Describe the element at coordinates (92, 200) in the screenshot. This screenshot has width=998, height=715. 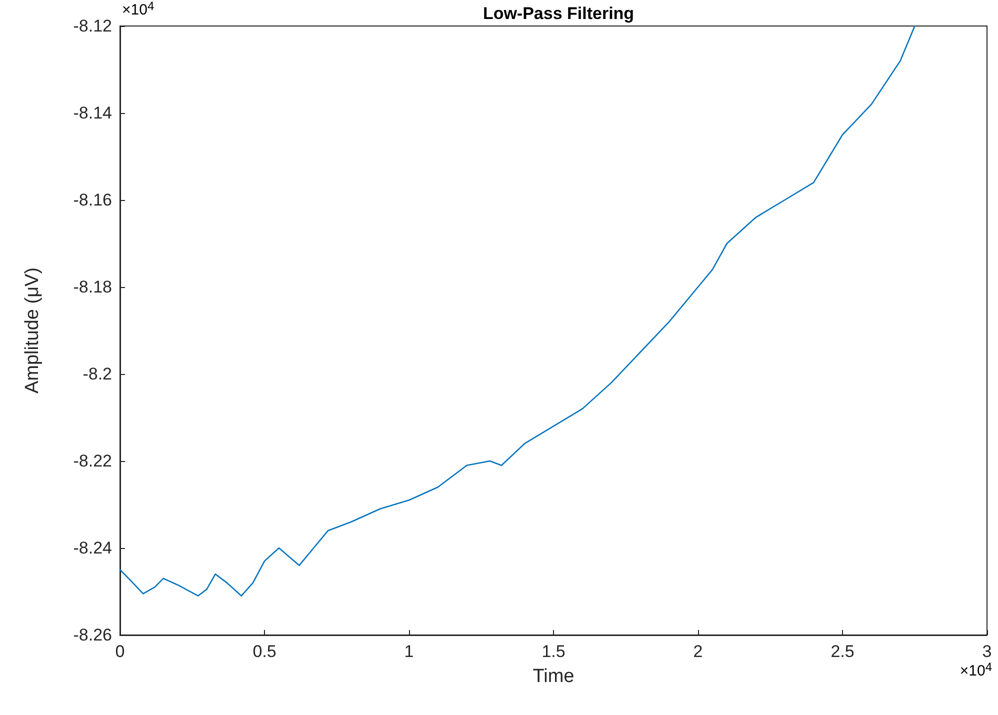
I see `y-tick-label: -8.16` at that location.